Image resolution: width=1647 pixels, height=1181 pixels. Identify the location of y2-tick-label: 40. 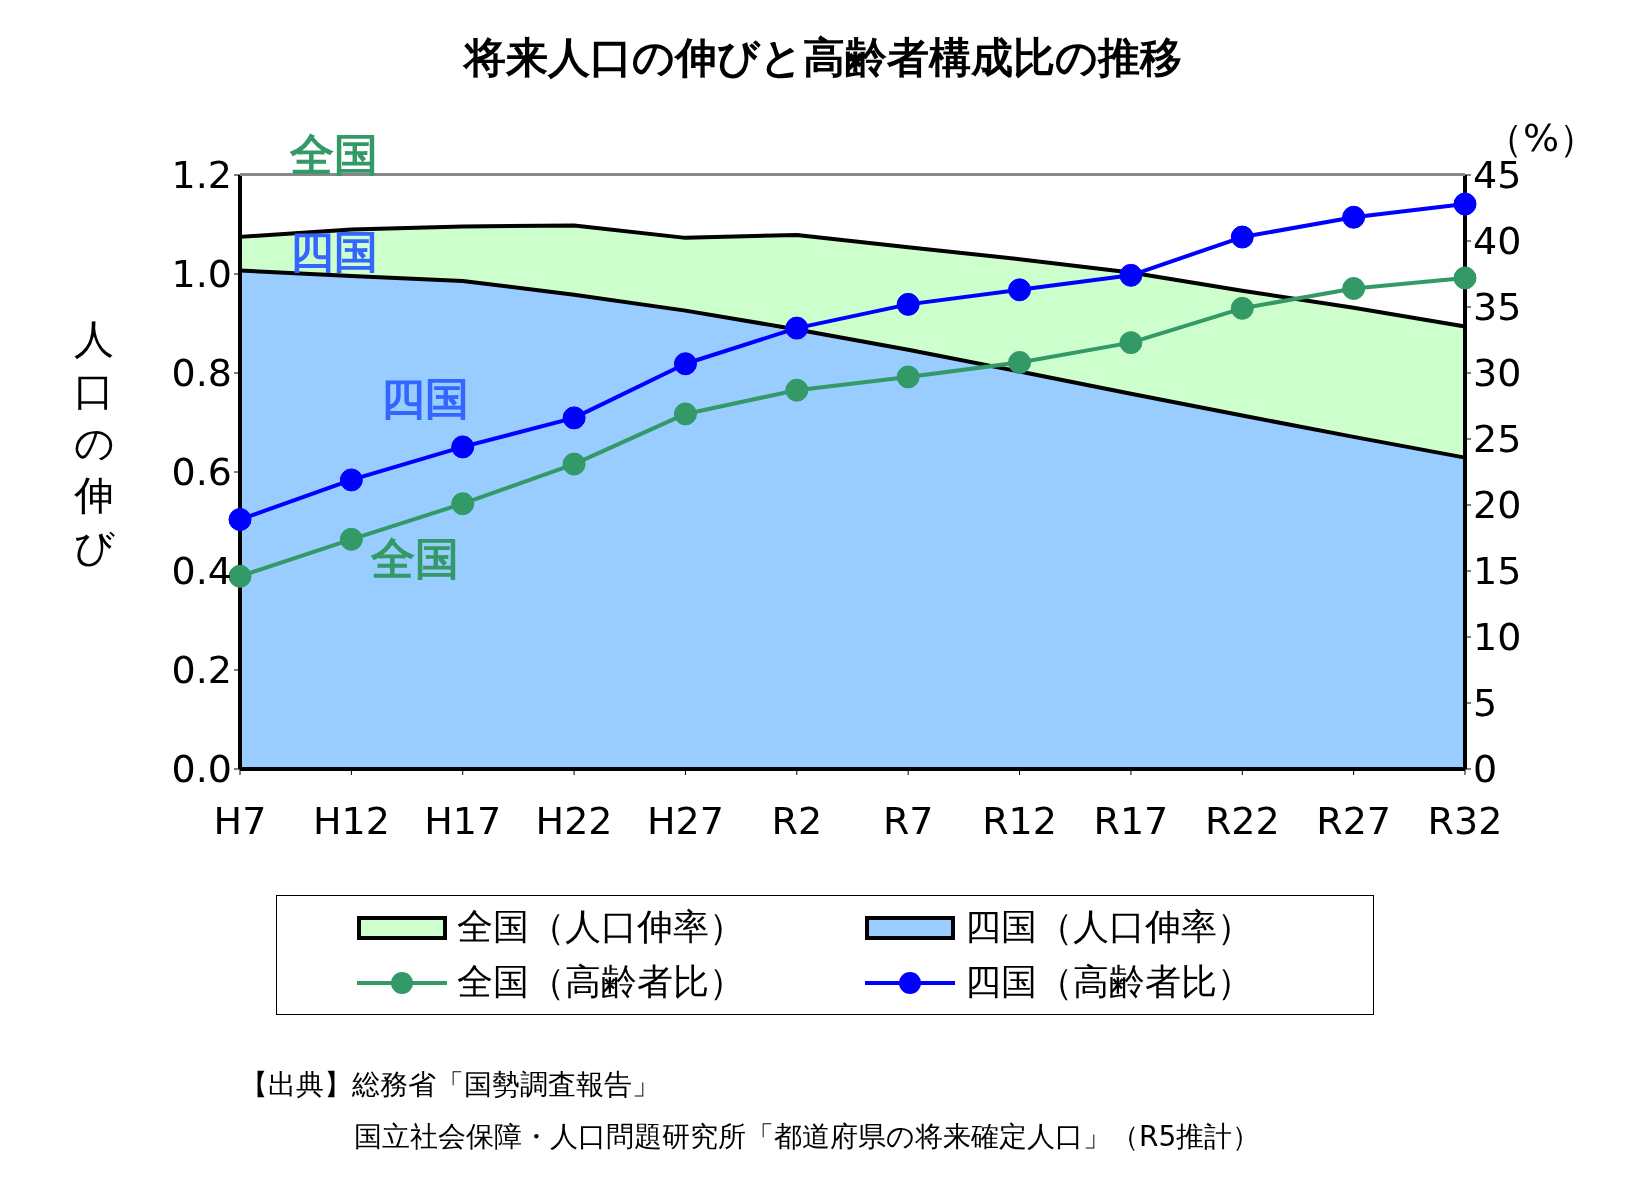
(1497, 241).